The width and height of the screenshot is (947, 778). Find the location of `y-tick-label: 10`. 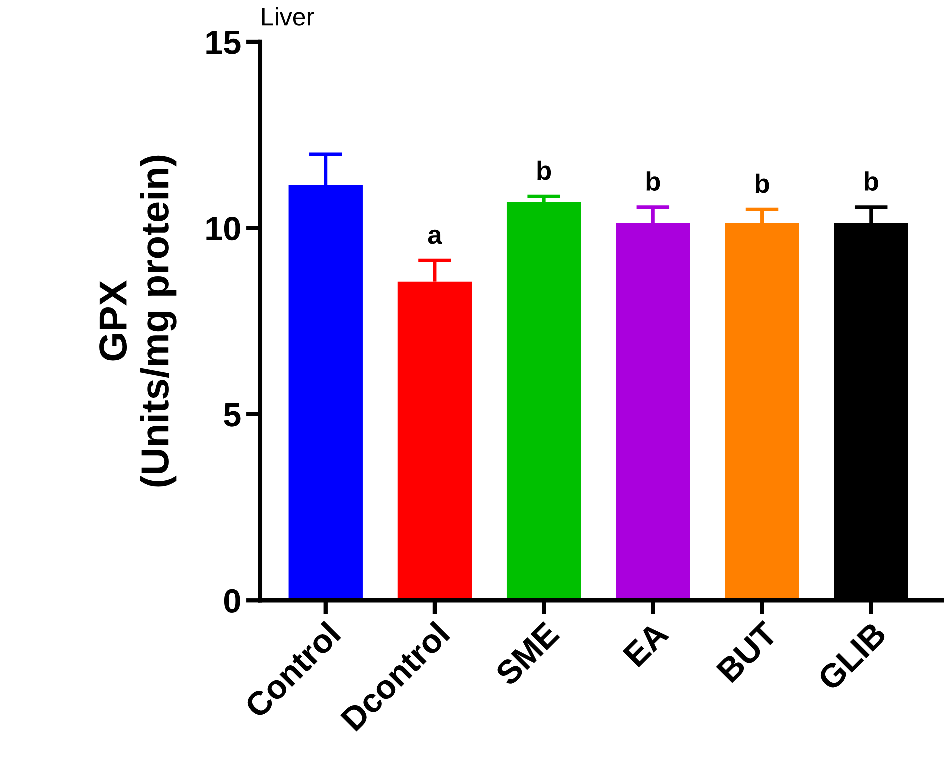

y-tick-label: 10 is located at coordinates (223, 229).